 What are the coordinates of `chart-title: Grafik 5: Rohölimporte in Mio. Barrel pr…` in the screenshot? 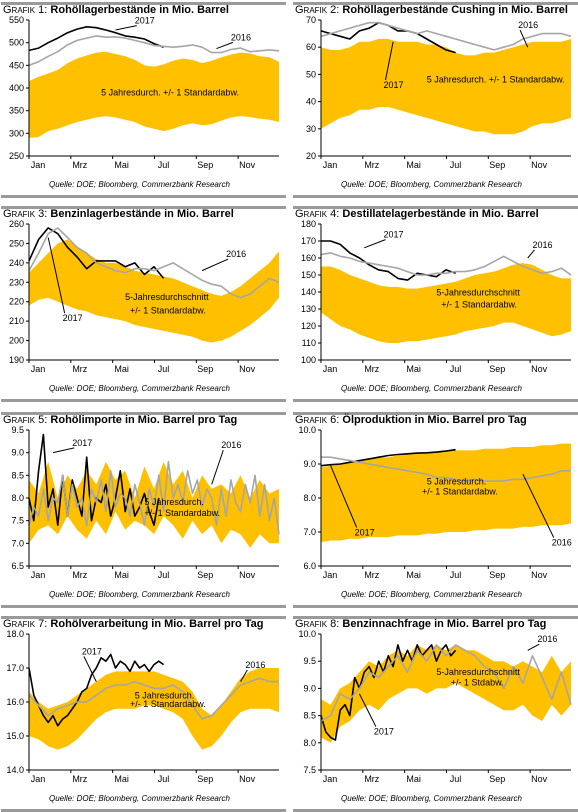 It's located at (120, 420).